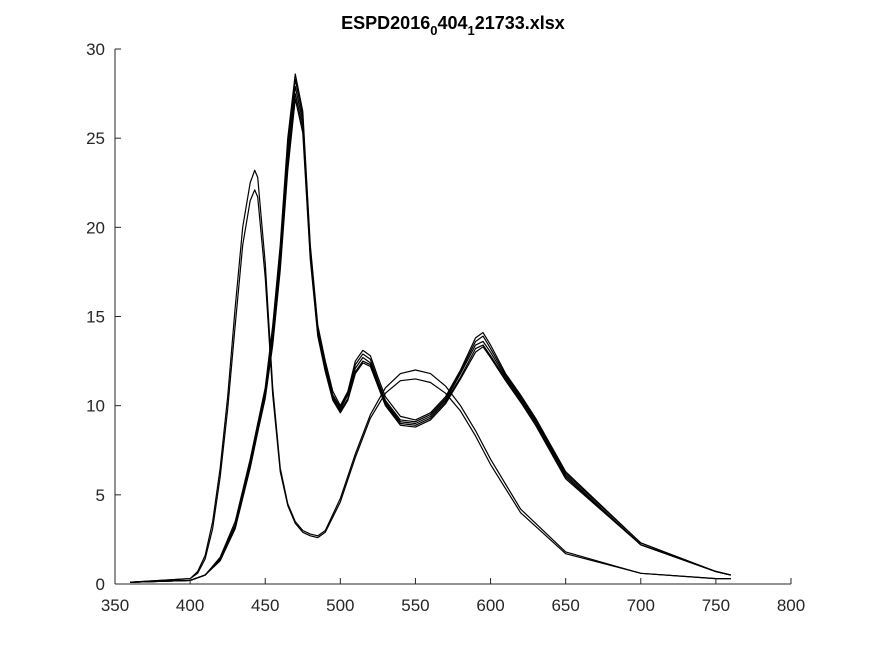  What do you see at coordinates (95, 49) in the screenshot?
I see `y-tick-label: 30` at bounding box center [95, 49].